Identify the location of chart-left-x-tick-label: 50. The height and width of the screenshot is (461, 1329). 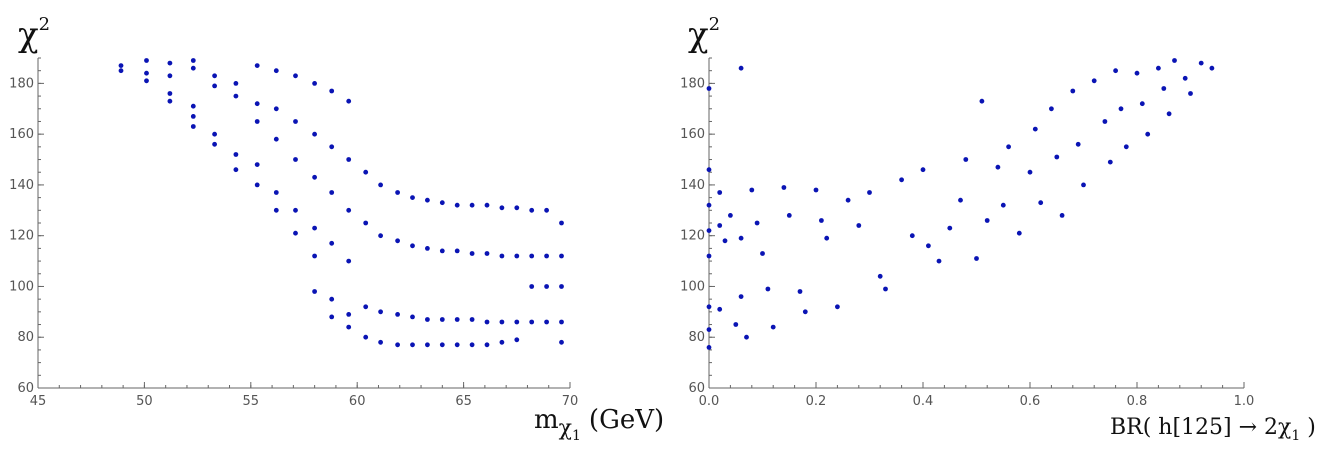
(144, 401).